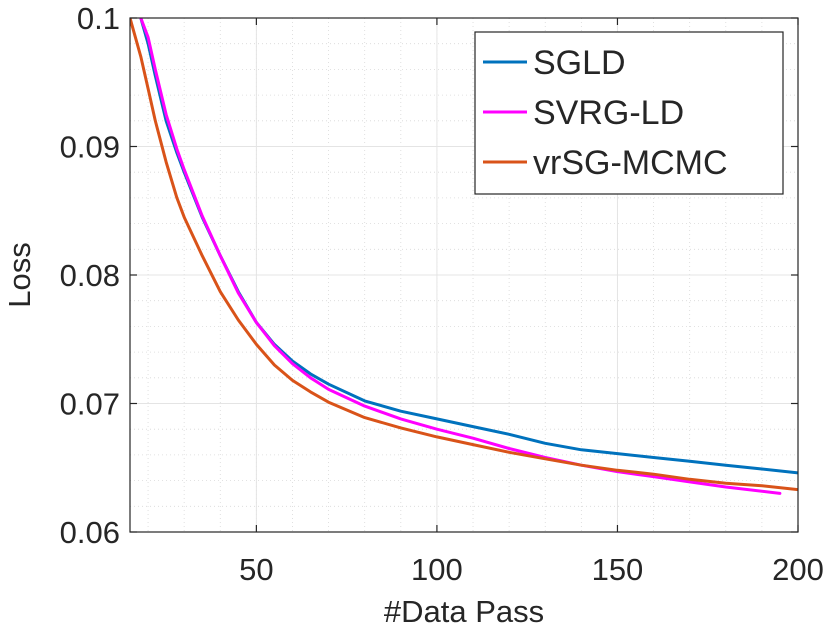 The image size is (830, 631). What do you see at coordinates (437, 569) in the screenshot?
I see `x-tick-label: 100` at bounding box center [437, 569].